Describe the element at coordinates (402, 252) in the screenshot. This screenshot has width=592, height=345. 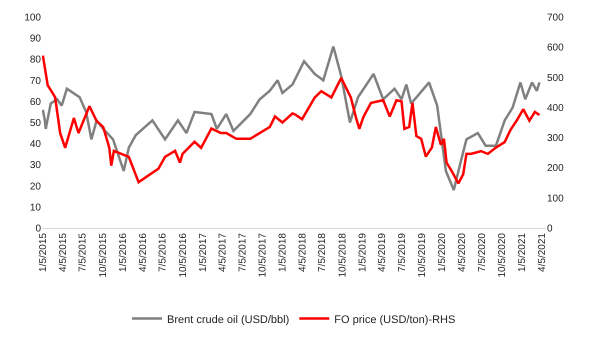
I see `x-tick-label: 7/5/2019` at that location.